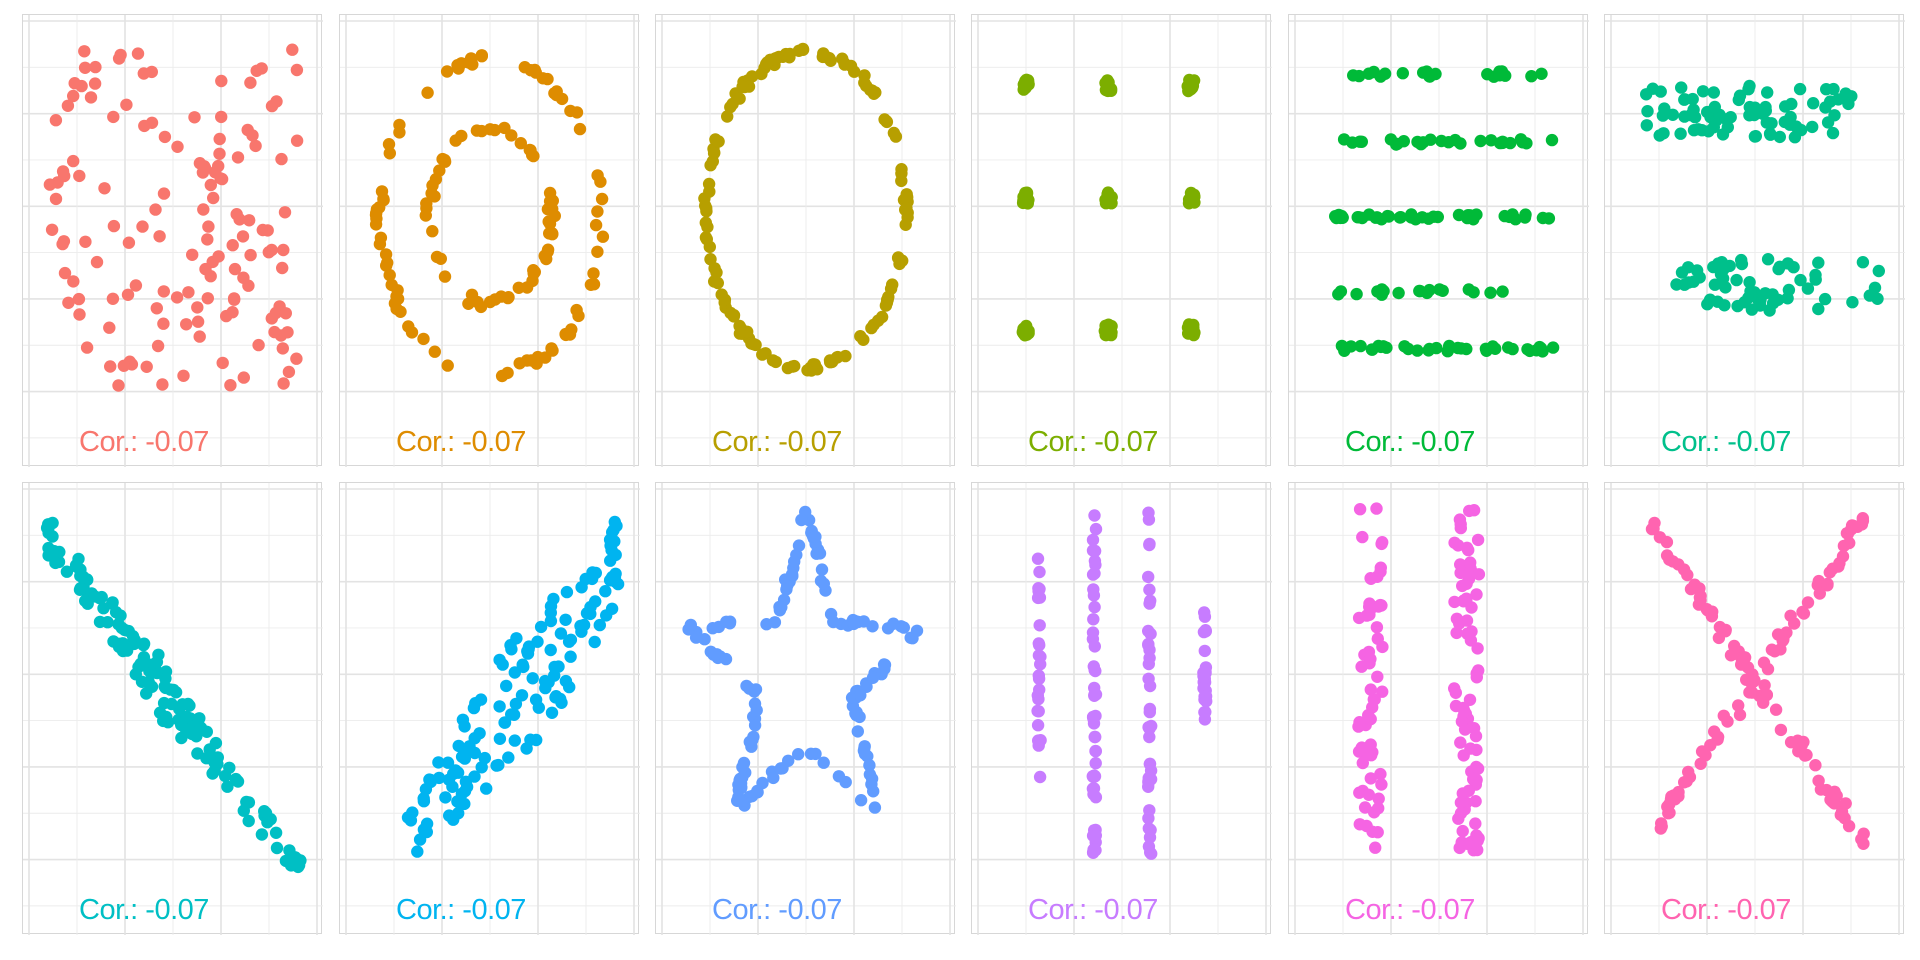  I want to click on scatter-panel-high-lines: Cor.: -0.07, so click(1754, 240).